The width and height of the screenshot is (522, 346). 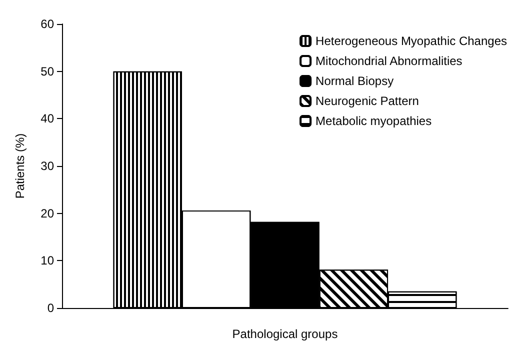 What do you see at coordinates (285, 334) in the screenshot?
I see `x-axis-title: Pathological groups` at bounding box center [285, 334].